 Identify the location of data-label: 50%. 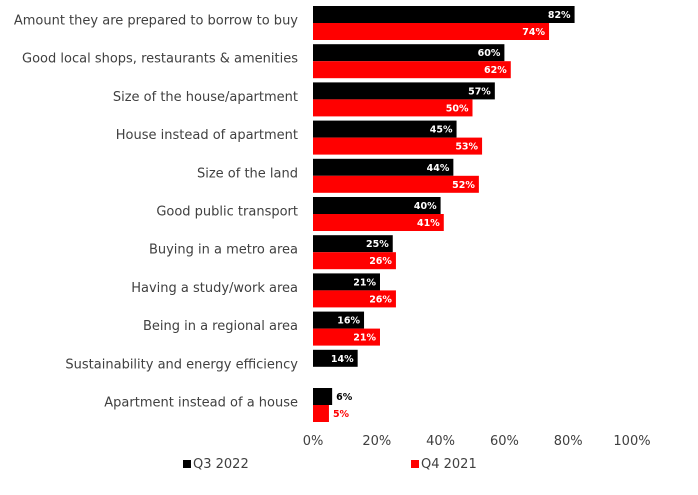
(457, 108).